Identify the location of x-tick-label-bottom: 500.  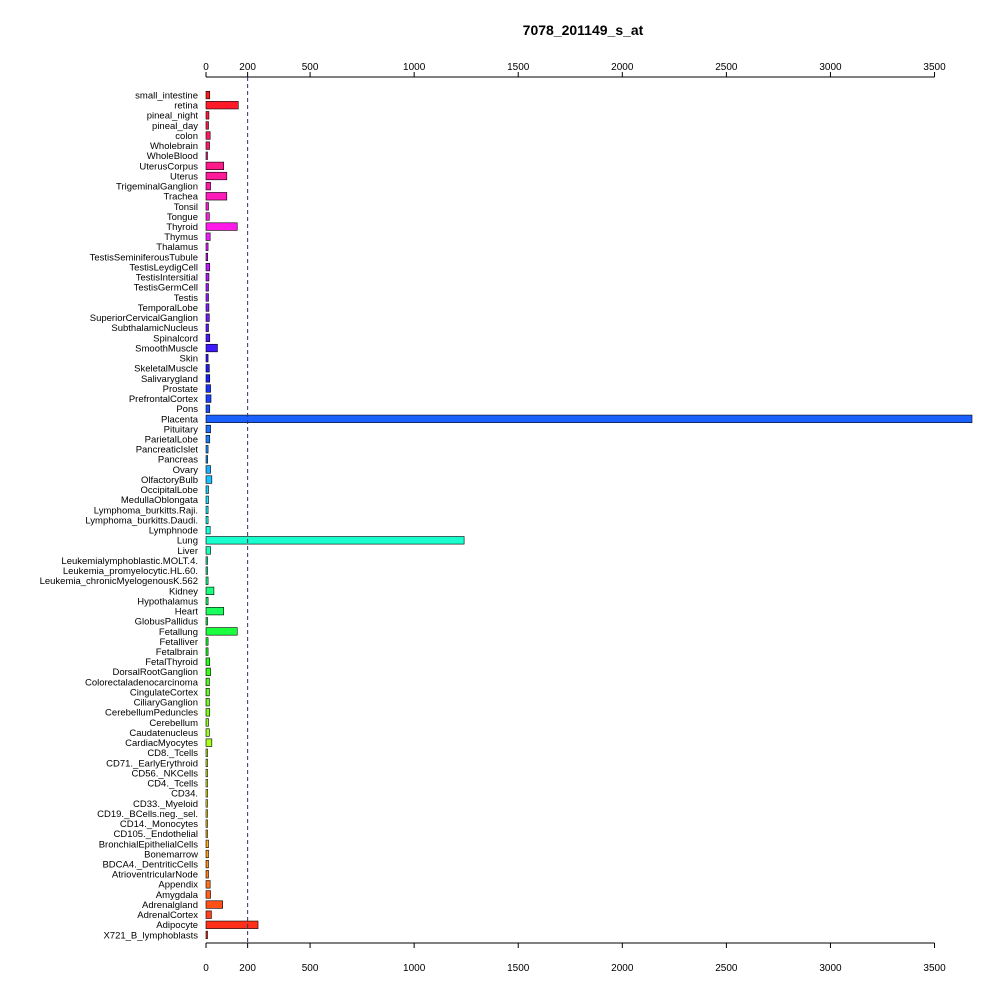
(310, 968).